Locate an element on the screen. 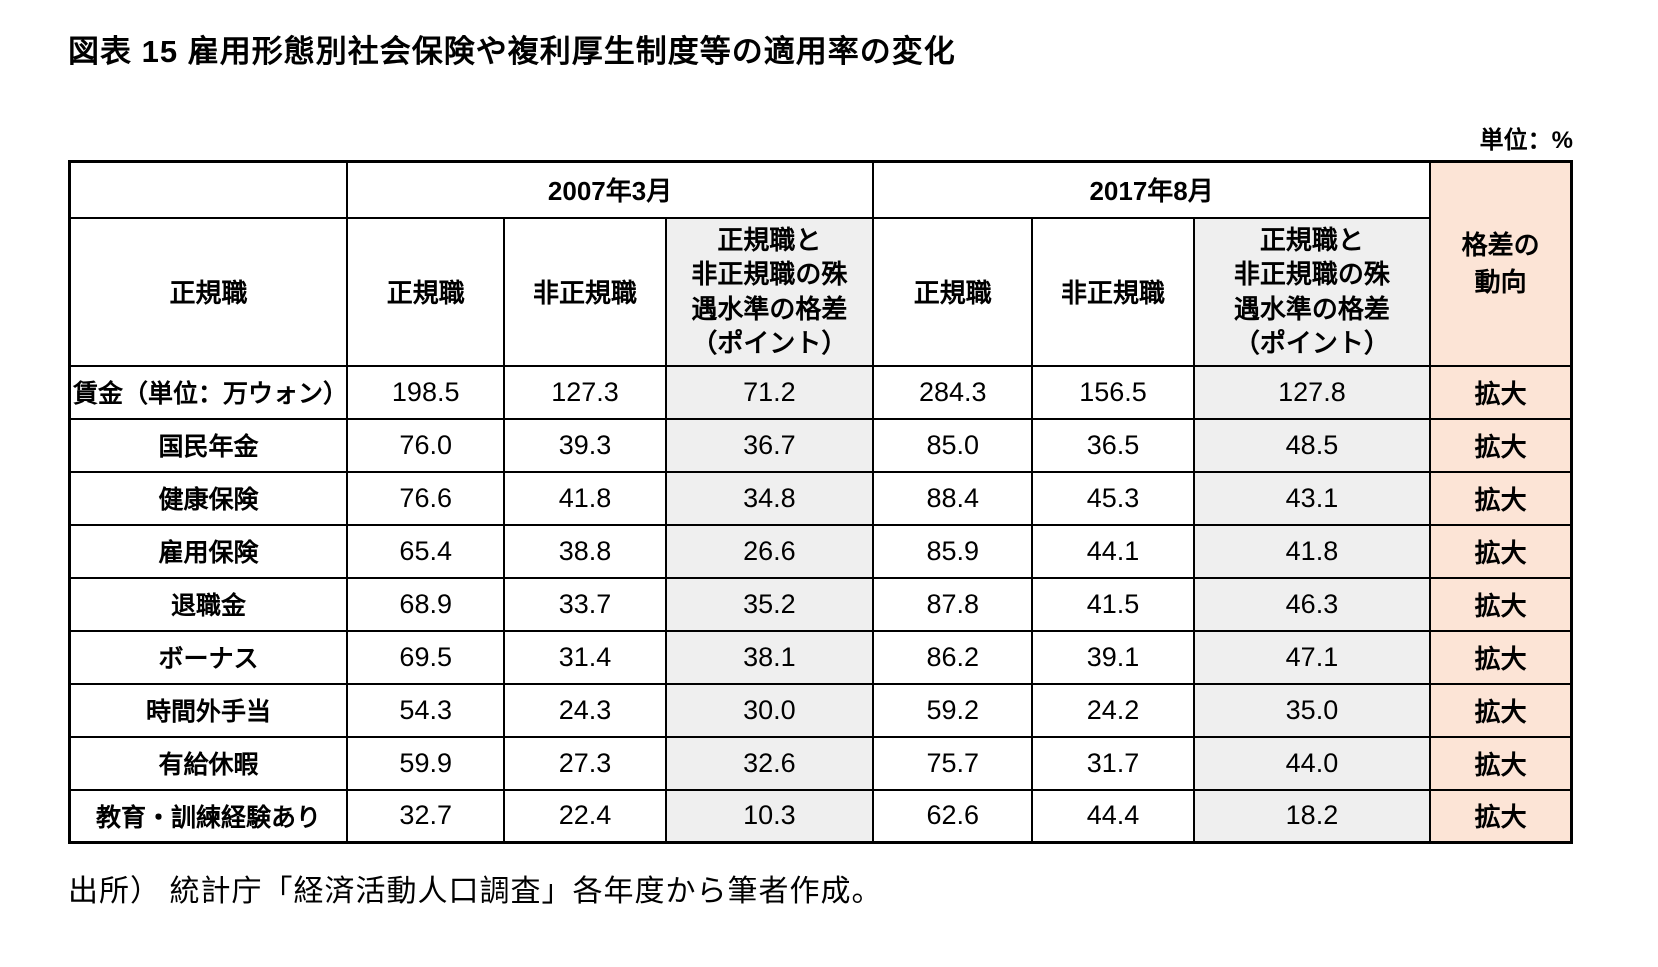 Image resolution: width=1658 pixels, height=967 pixels. cell-2017-regular: 62.6 is located at coordinates (953, 816).